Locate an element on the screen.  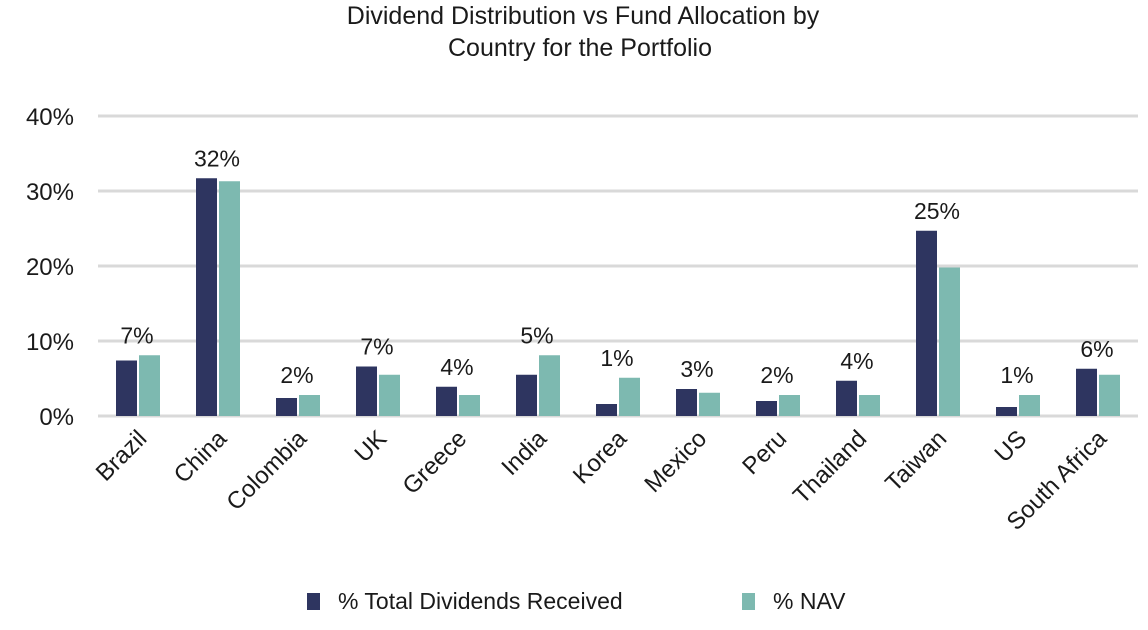
y-tick-label: 40% is located at coordinates (50, 117).